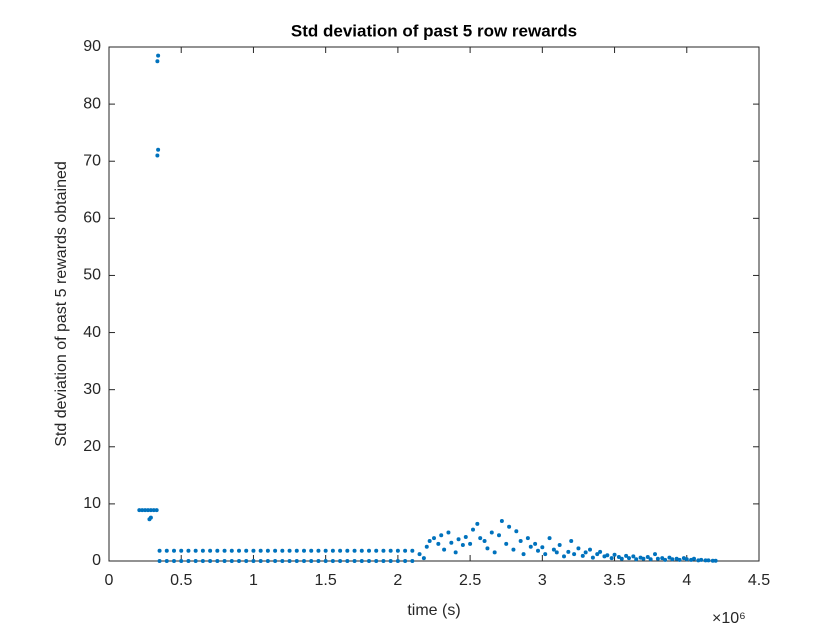 Image resolution: width=840 pixels, height=630 pixels. What do you see at coordinates (729, 618) in the screenshot?
I see `x-exponent-label: ×10⁶` at bounding box center [729, 618].